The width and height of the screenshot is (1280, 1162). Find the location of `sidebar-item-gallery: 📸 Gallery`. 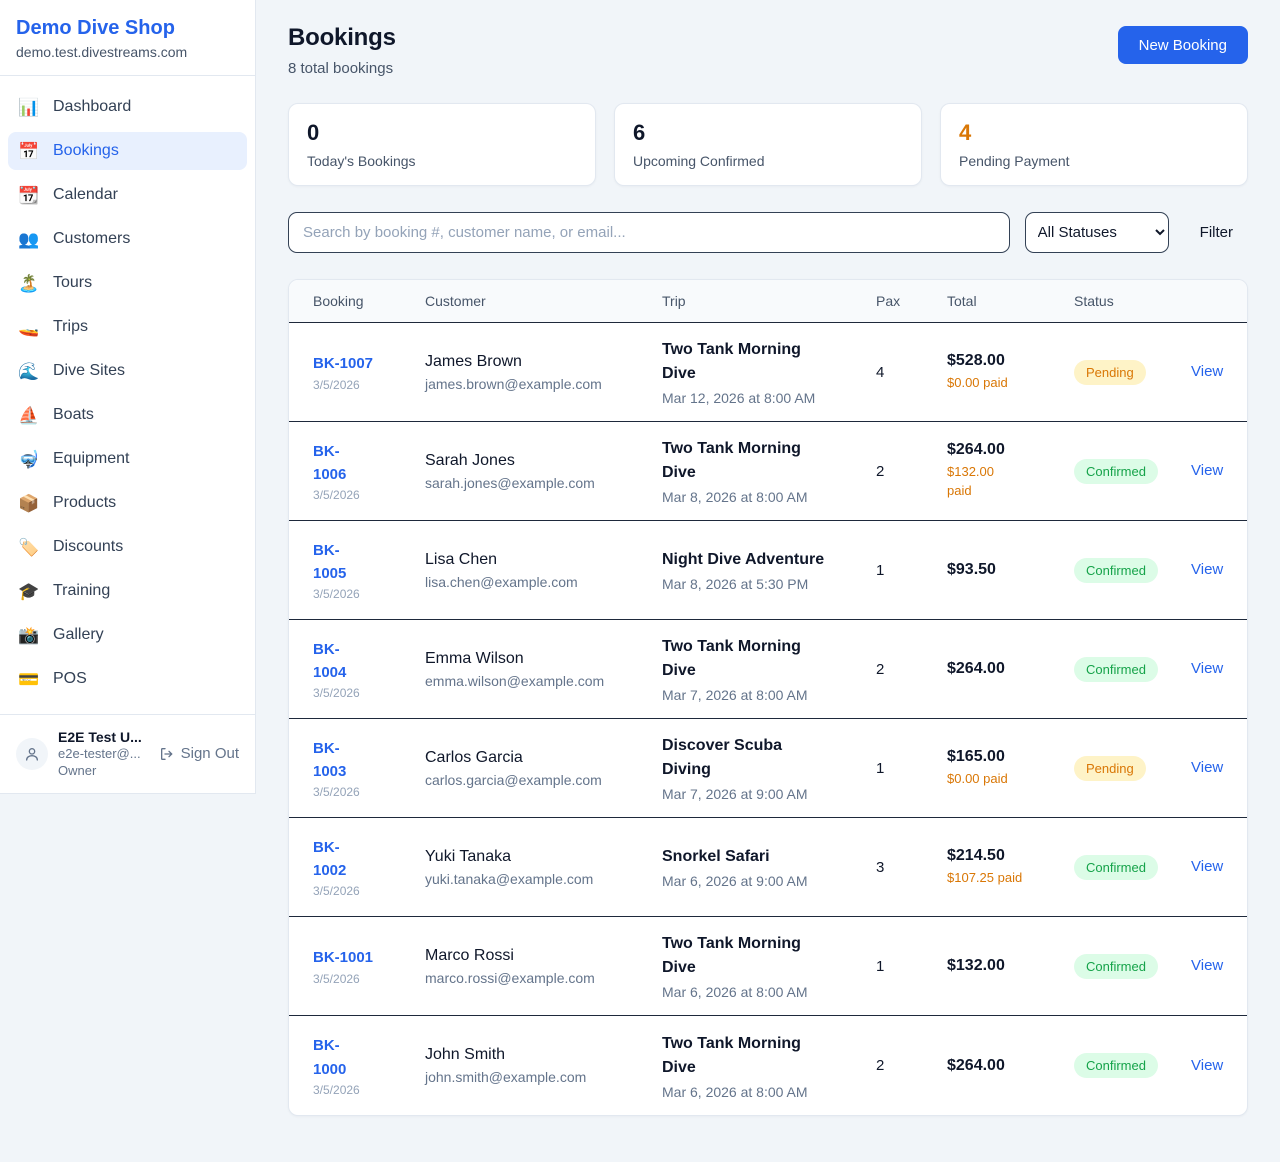

sidebar-item-gallery: 📸 Gallery is located at coordinates (61, 635).